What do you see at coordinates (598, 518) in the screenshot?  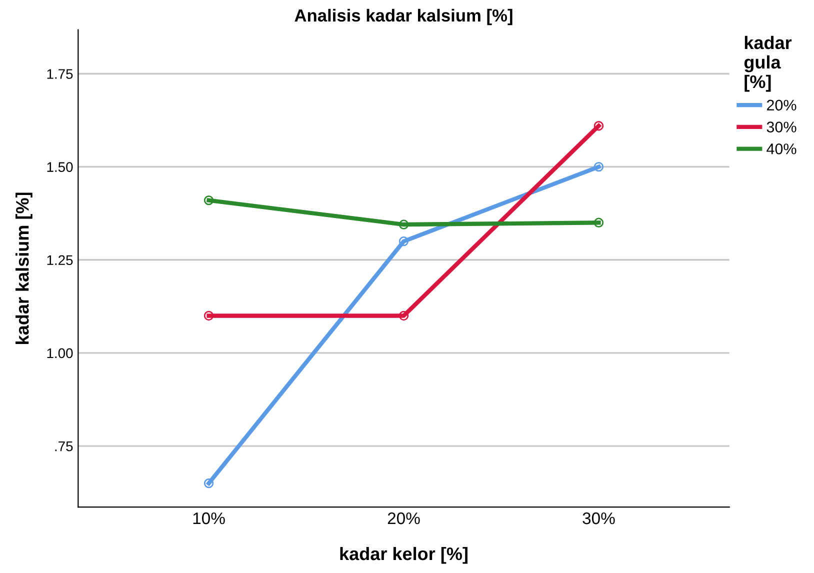 I see `x-tick-label: 30%` at bounding box center [598, 518].